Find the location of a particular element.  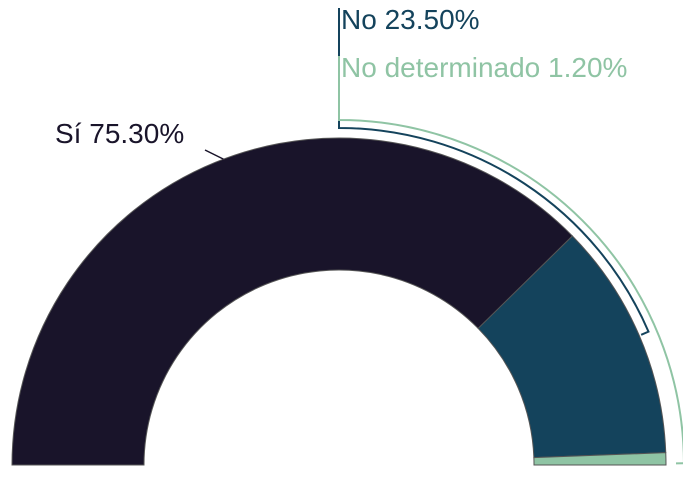

label: No determinado 1.20% is located at coordinates (484, 67).